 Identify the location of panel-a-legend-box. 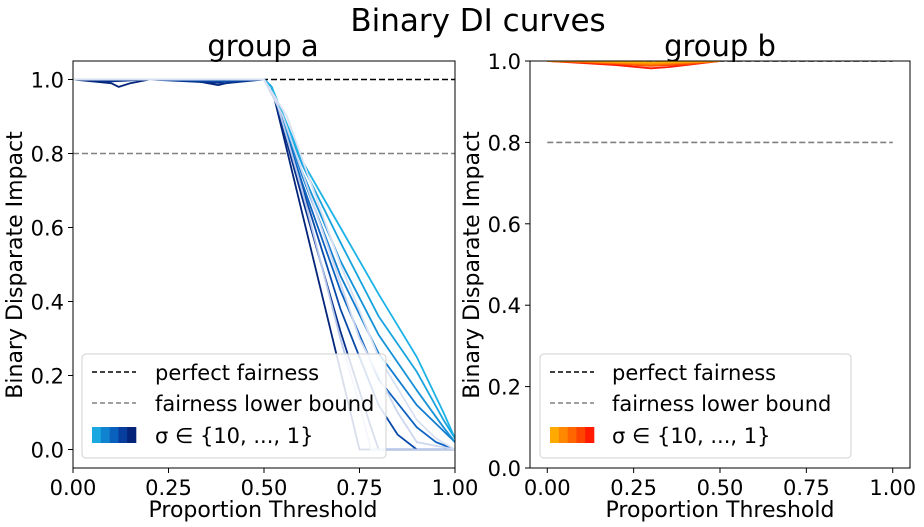
(234, 406).